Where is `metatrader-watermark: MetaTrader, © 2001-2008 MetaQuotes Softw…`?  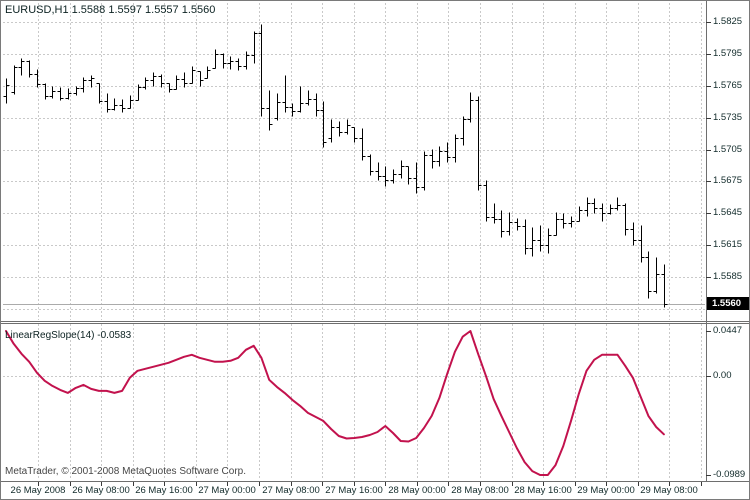 metatrader-watermark: MetaTrader, © 2001-2008 MetaQuotes Softw… is located at coordinates (126, 471).